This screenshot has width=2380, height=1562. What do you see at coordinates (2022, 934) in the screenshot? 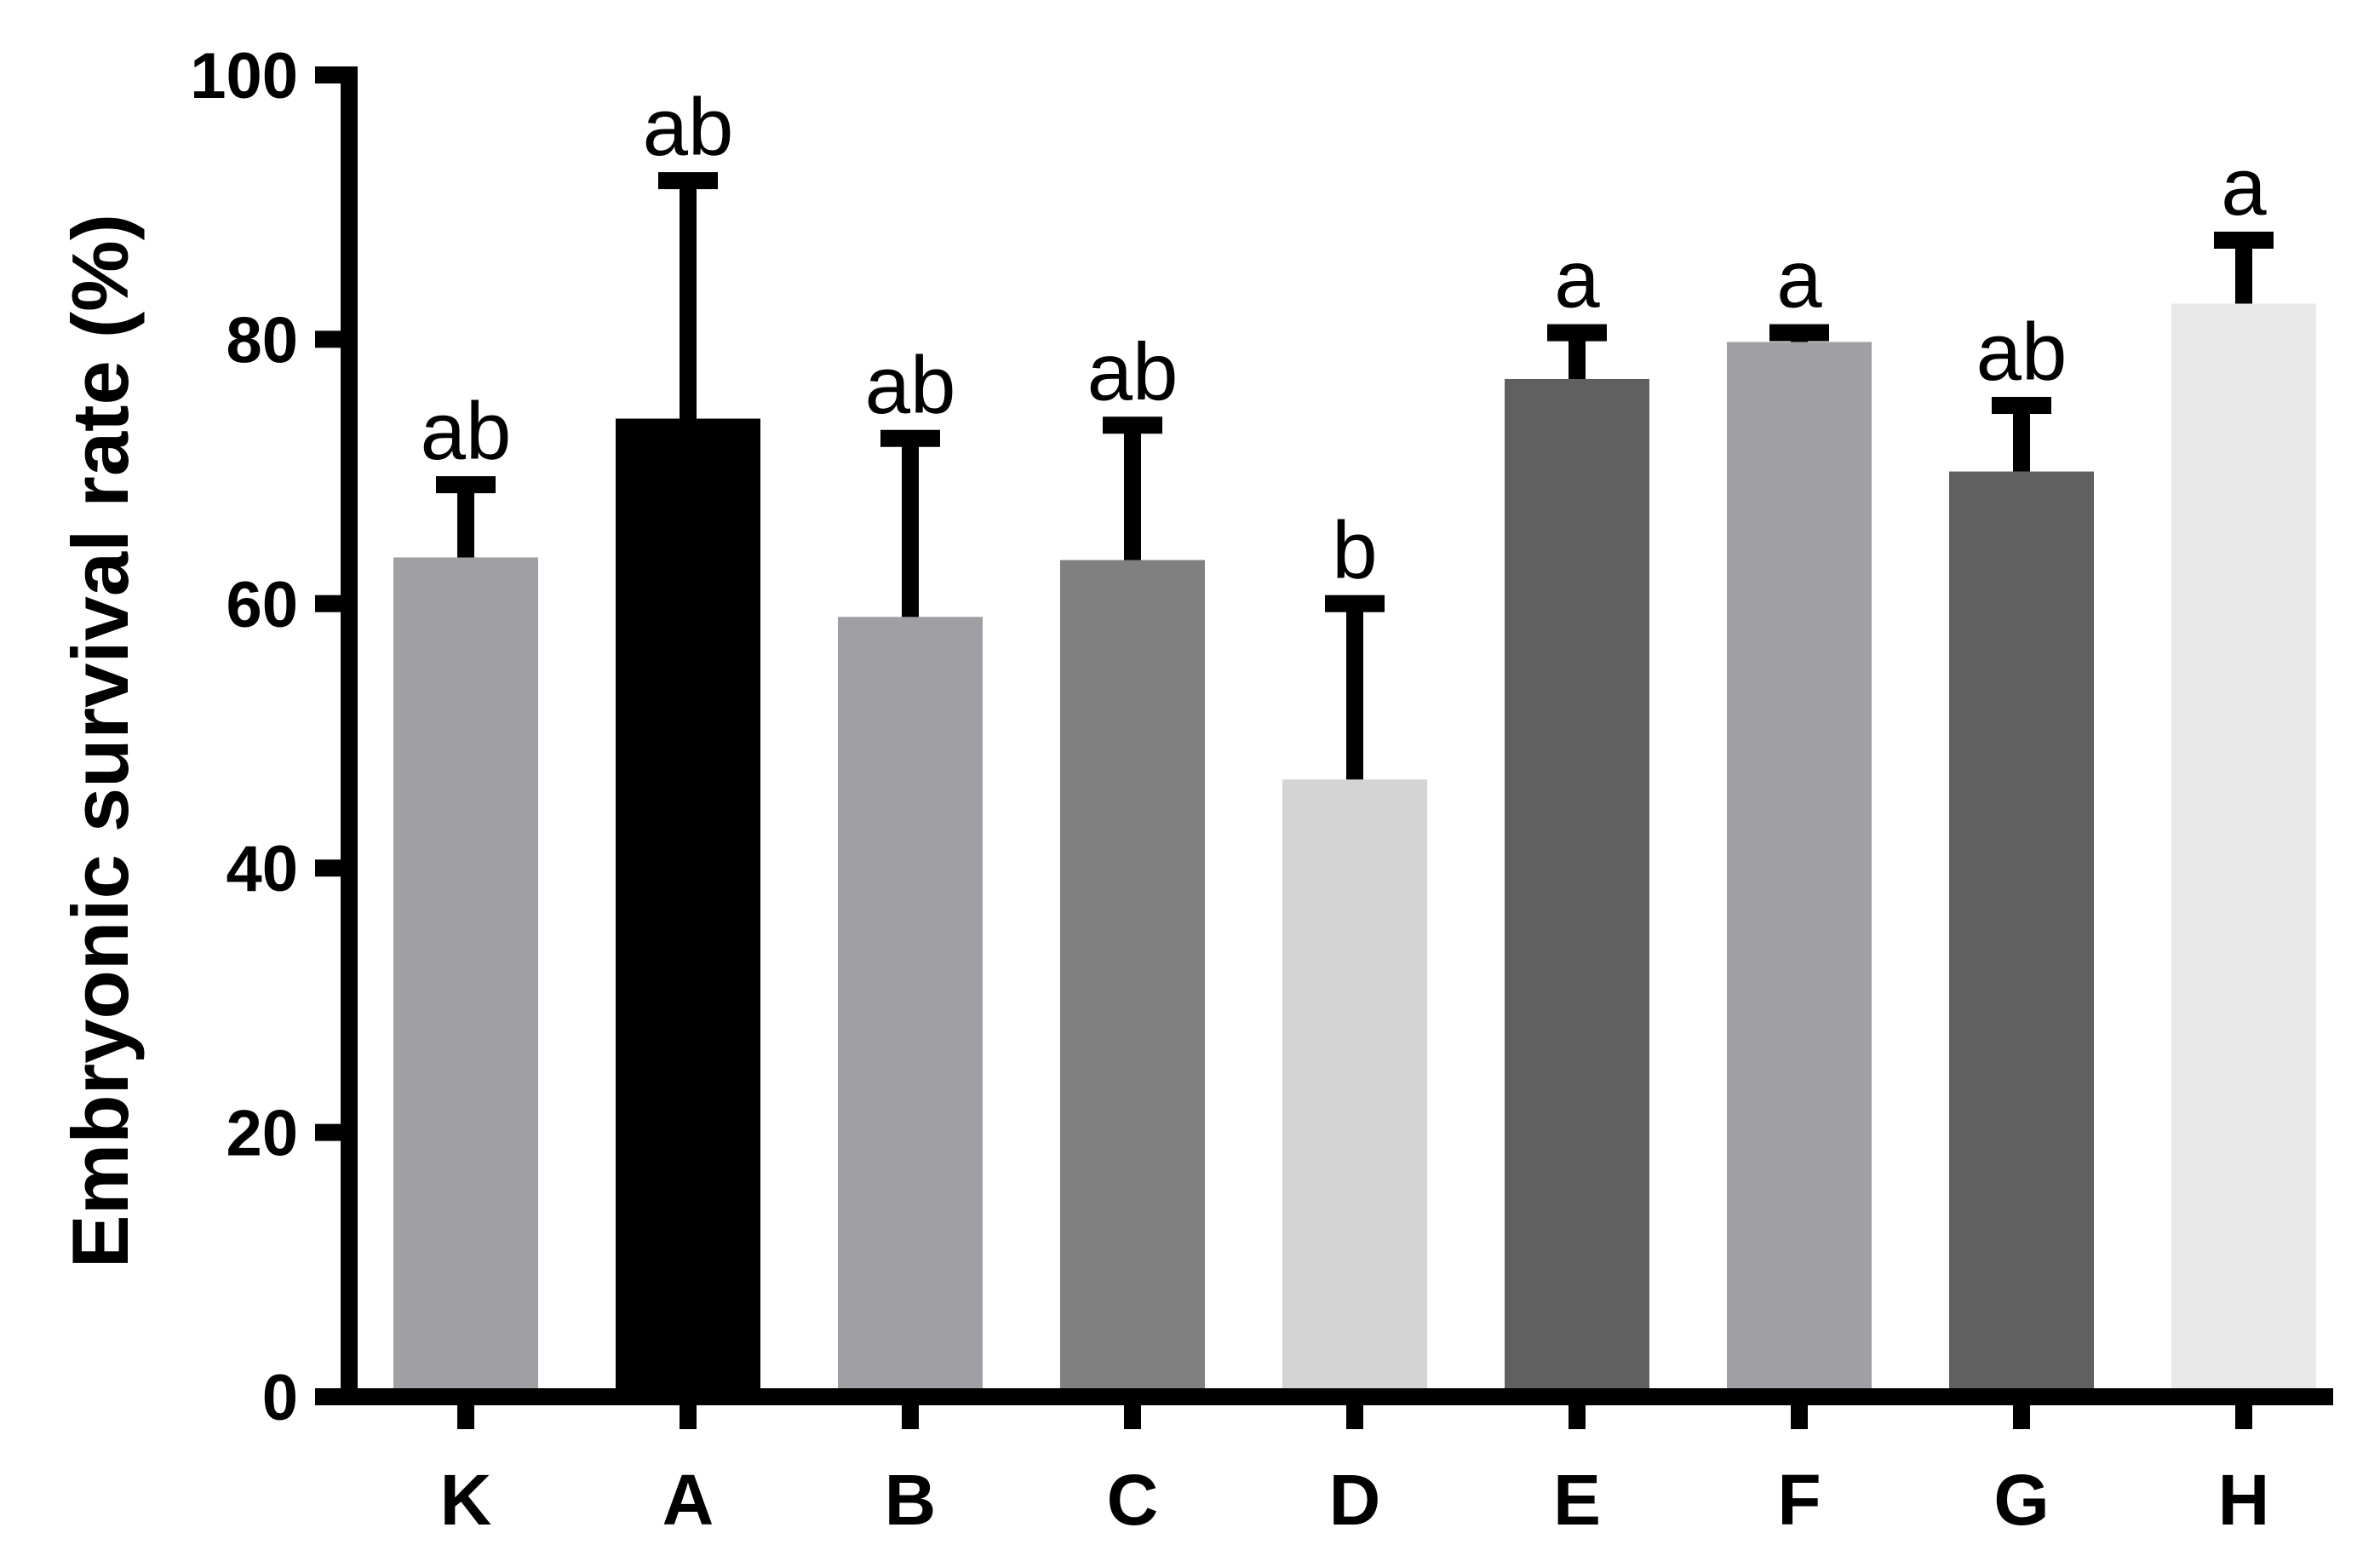
I see `bar-G` at bounding box center [2022, 934].